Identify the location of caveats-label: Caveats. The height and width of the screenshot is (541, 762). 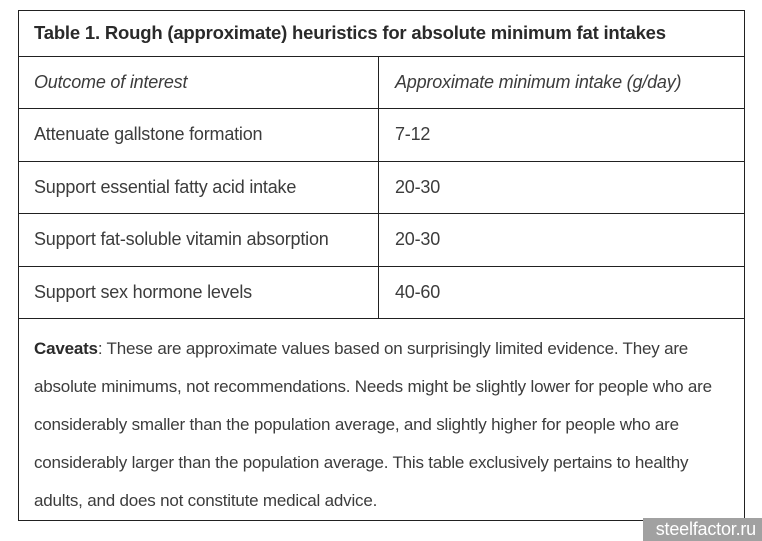
(66, 349).